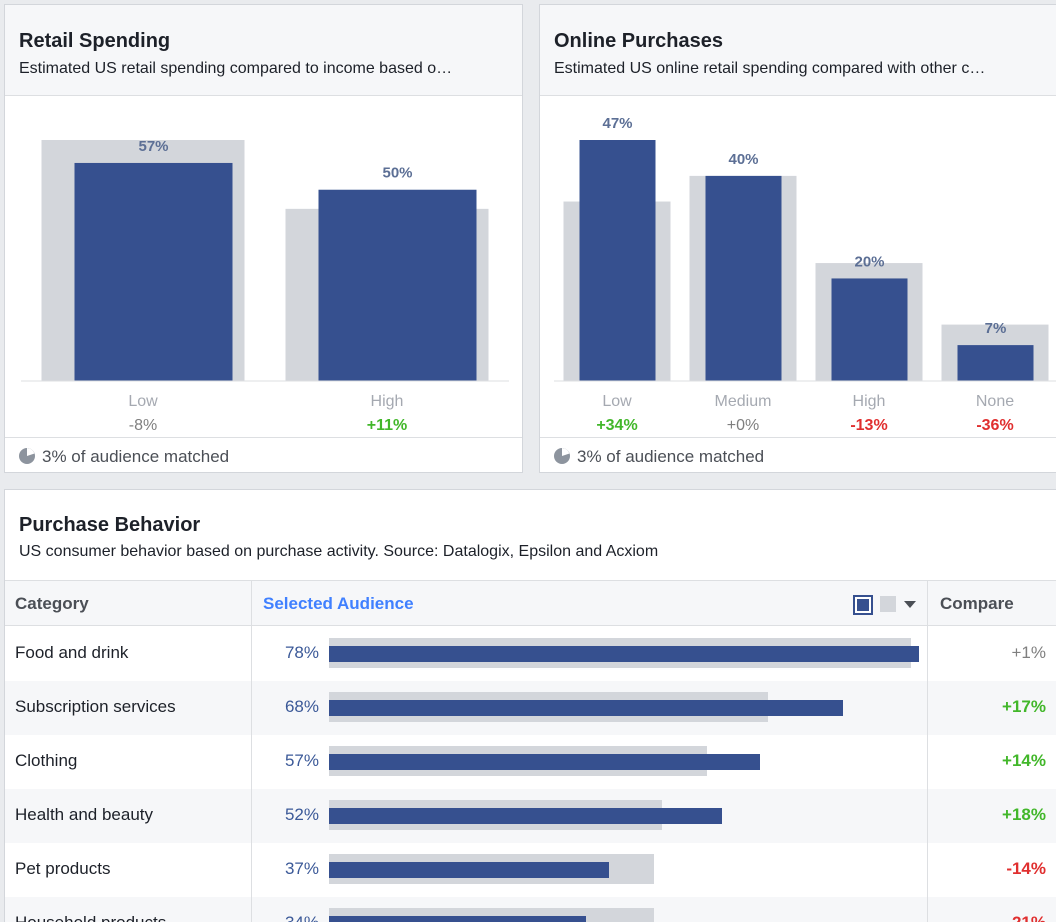 This screenshot has width=1056, height=922. I want to click on bar-value-label: 47%, so click(617, 123).